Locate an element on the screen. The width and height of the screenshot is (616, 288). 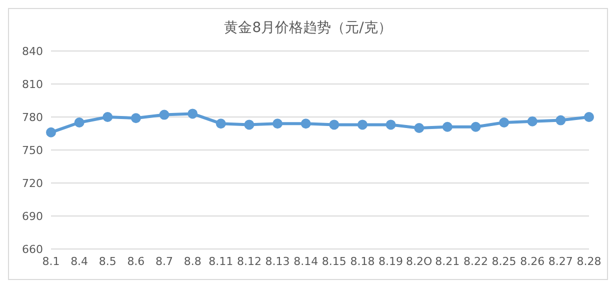
x-tick-label: 8.7 is located at coordinates (165, 261).